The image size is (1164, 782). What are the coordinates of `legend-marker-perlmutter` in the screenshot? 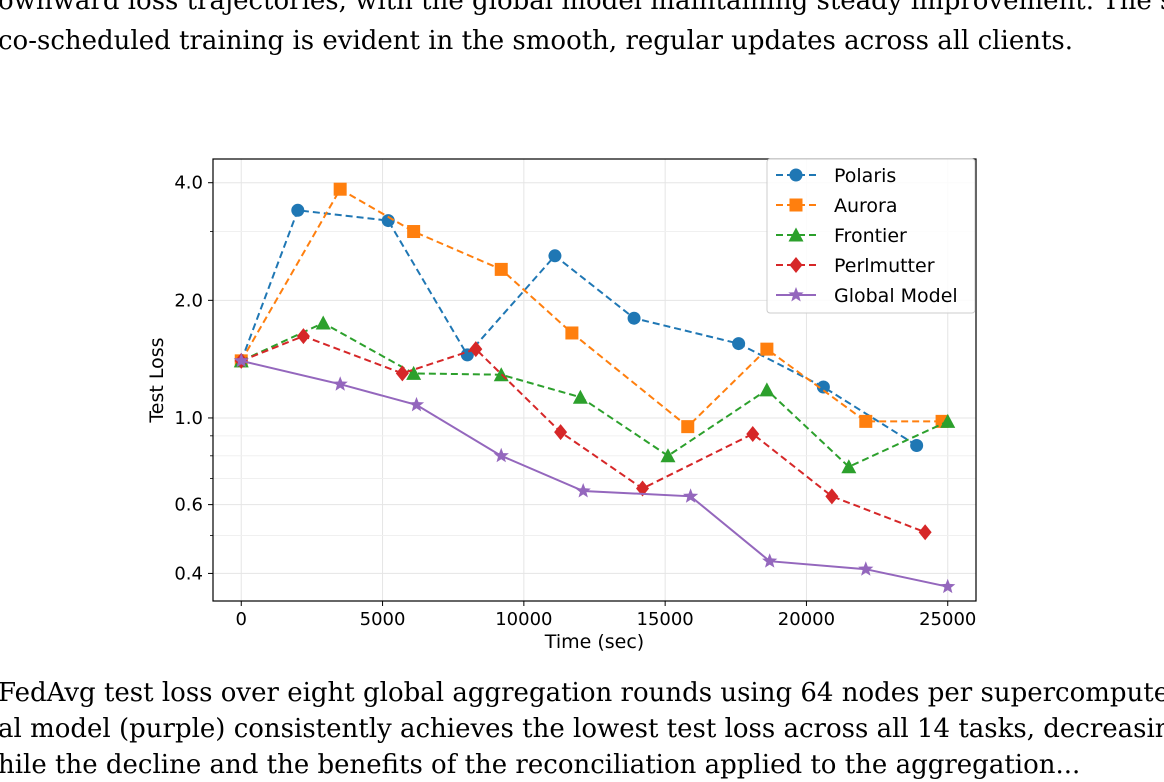 It's located at (796, 265).